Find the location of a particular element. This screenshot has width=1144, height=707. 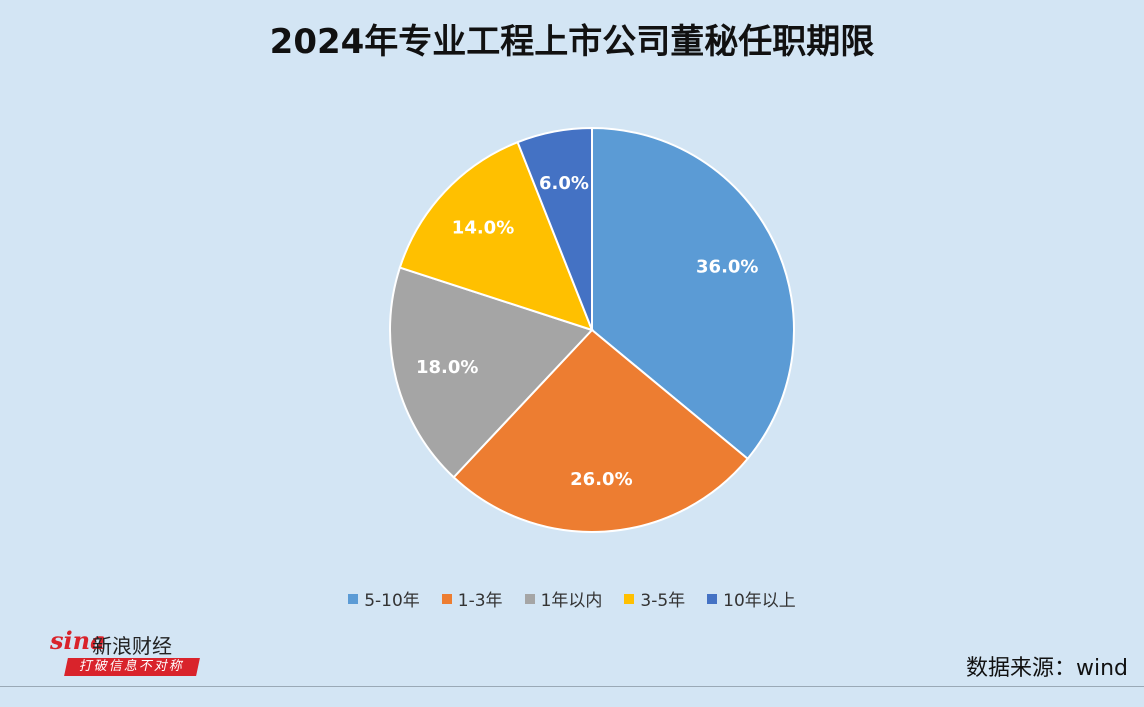

legend-label-1: 1-3年 is located at coordinates (480, 601).